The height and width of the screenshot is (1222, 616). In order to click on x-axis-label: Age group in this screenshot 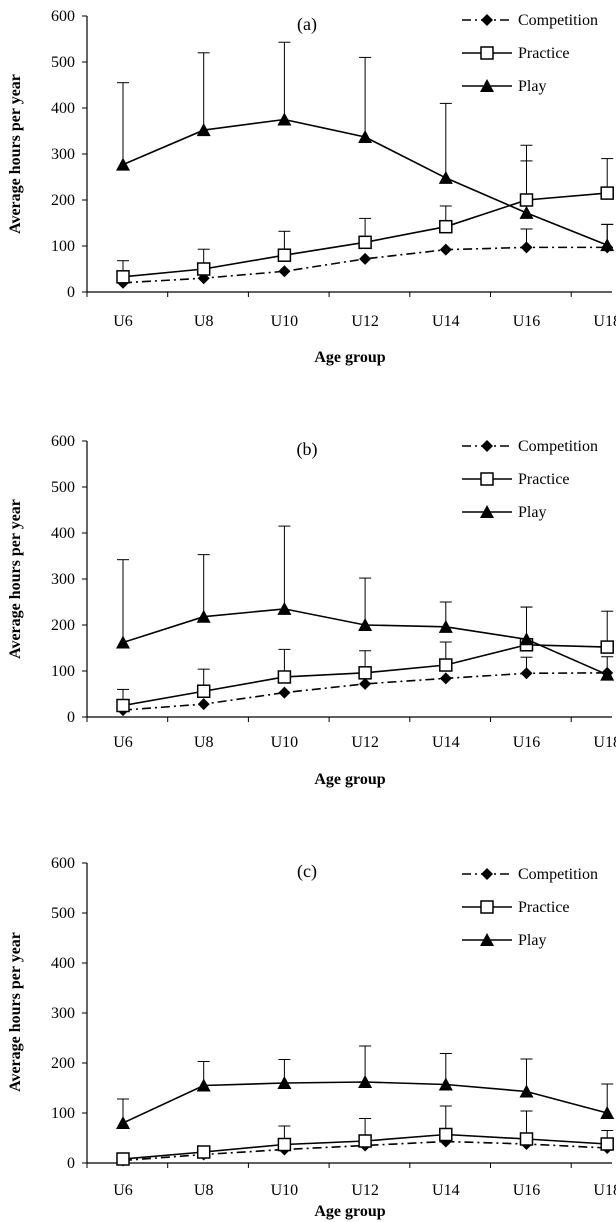, I will do `click(349, 1211)`.